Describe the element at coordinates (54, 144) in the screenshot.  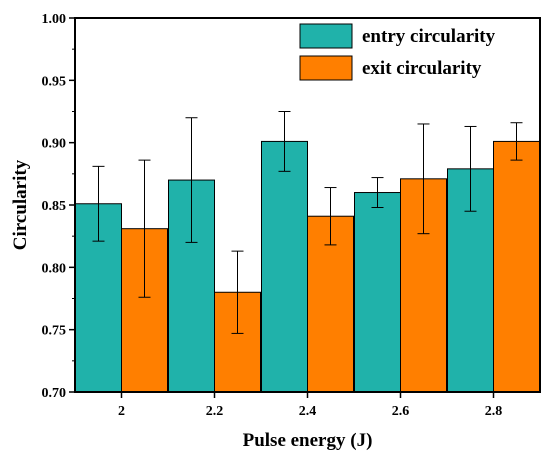
I see `y-tick-label: 0.90` at that location.